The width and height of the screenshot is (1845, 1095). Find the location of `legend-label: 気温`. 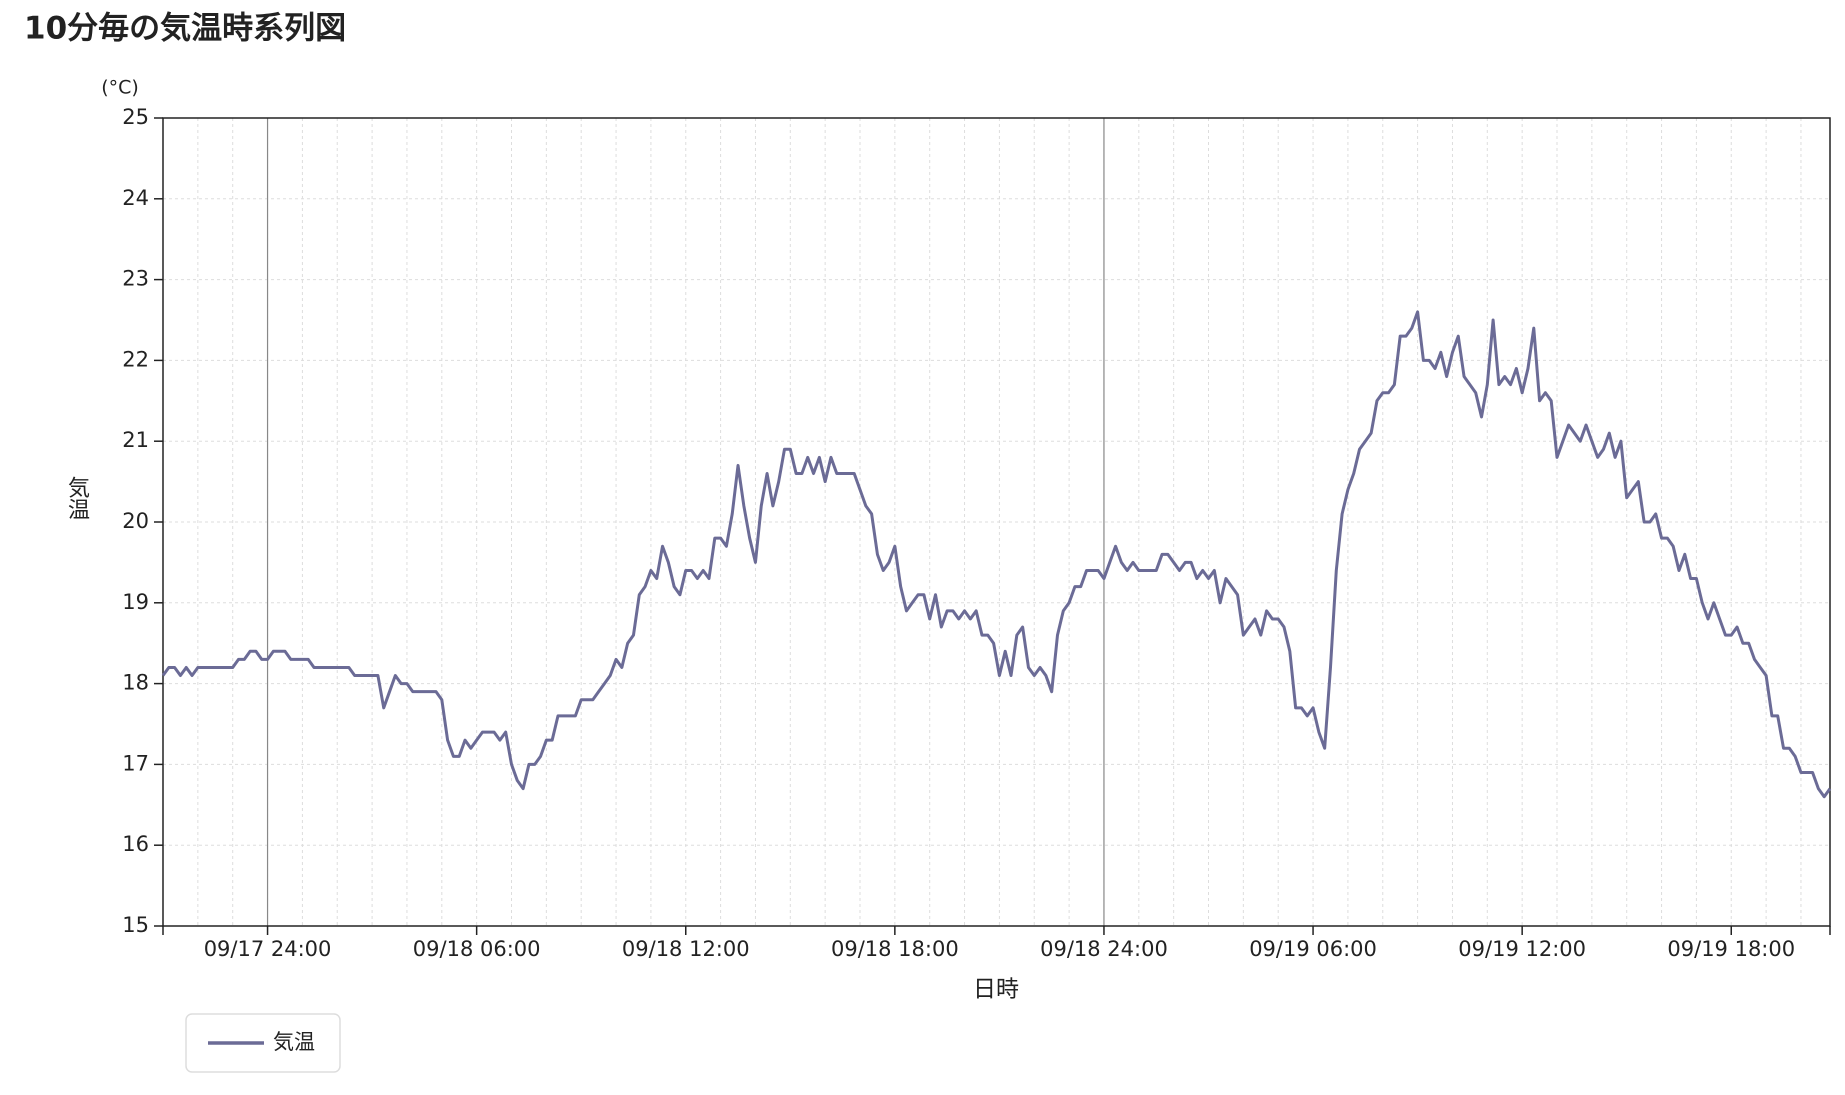

legend-label: 気温 is located at coordinates (294, 1042).